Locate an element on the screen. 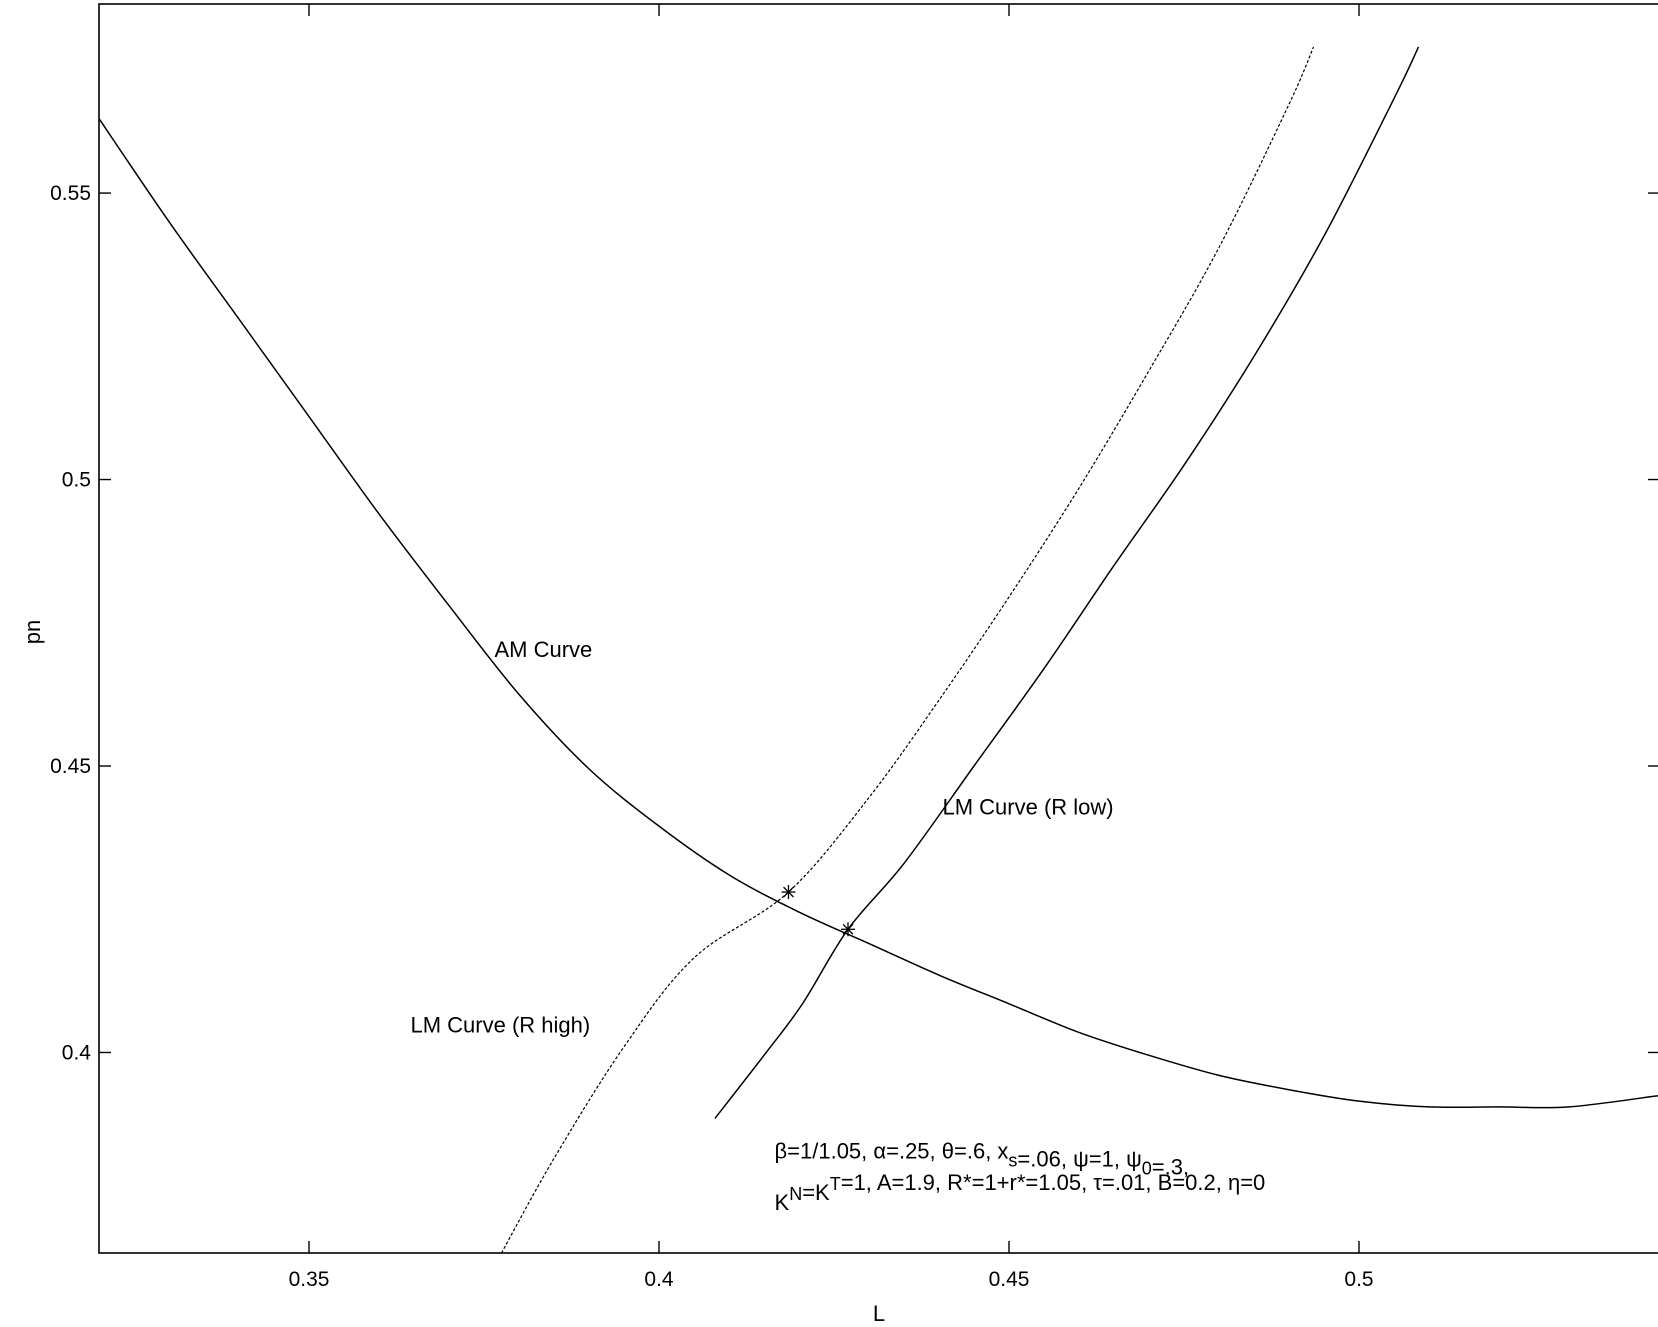  y-tick-labels: 0.4 0.45 0.5 0.55 is located at coordinates (70, 623).